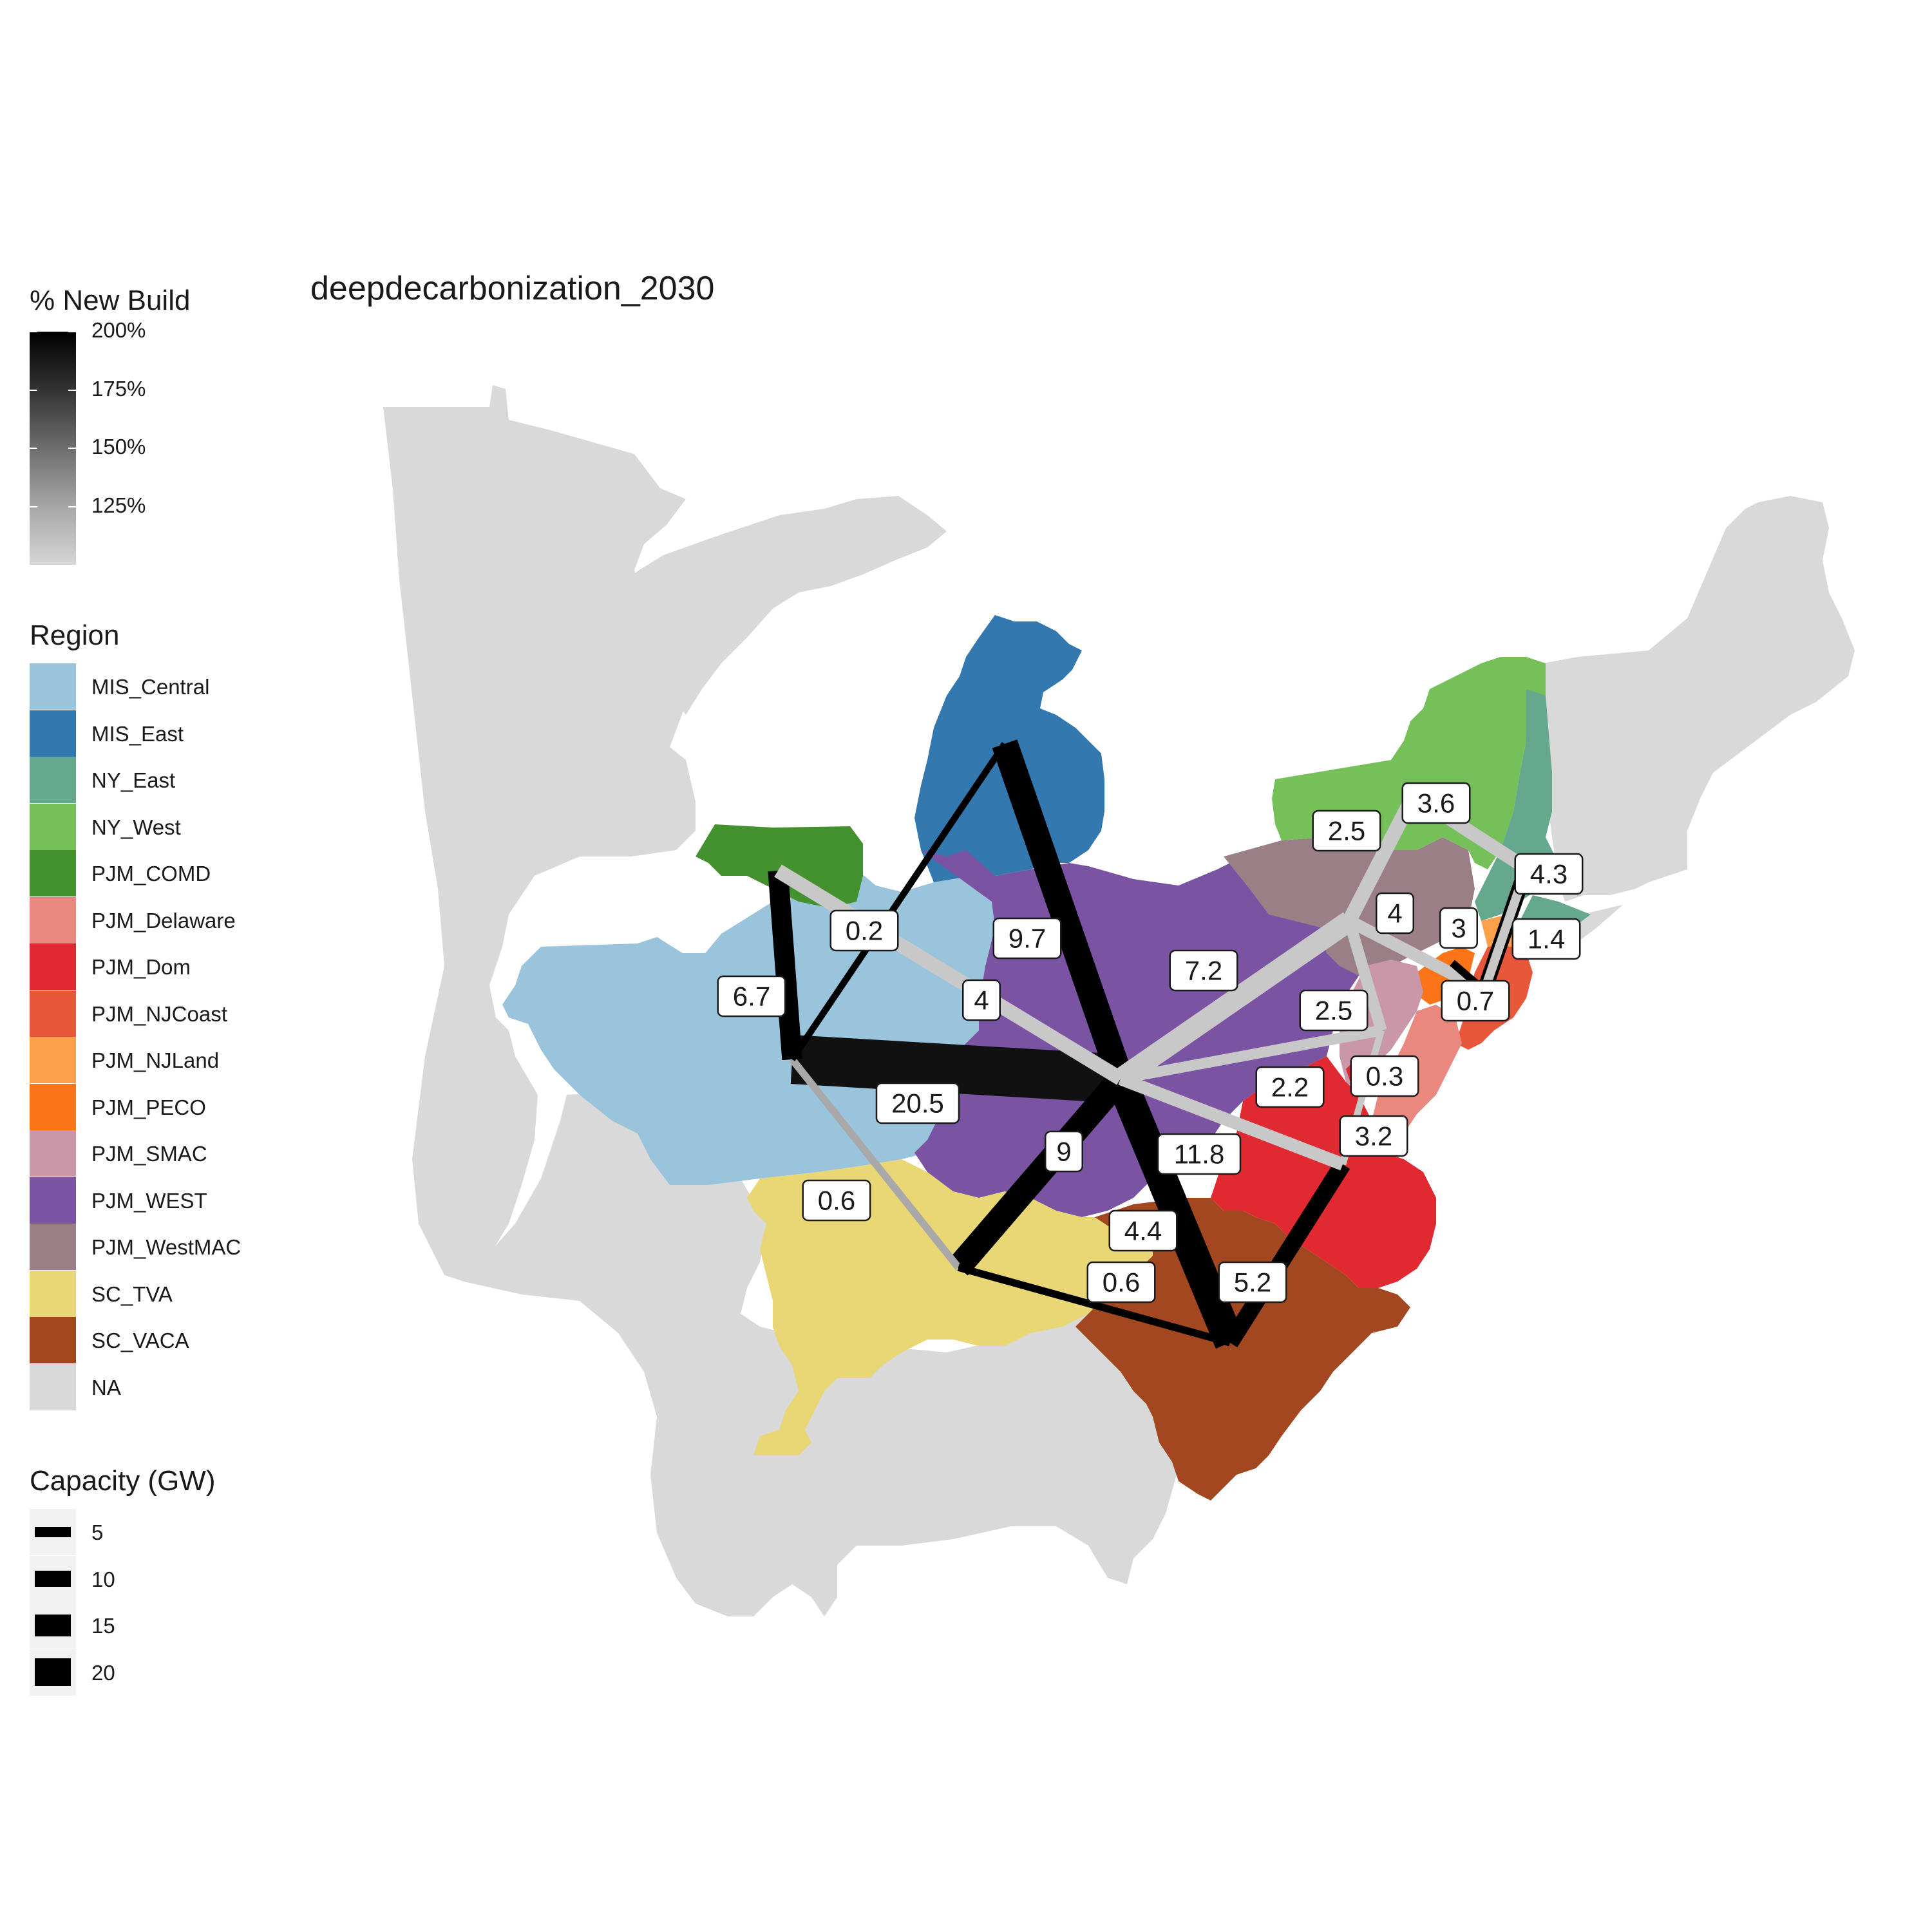 The width and height of the screenshot is (1932, 1932). I want to click on flow-label-text: 7.2, so click(1203, 971).